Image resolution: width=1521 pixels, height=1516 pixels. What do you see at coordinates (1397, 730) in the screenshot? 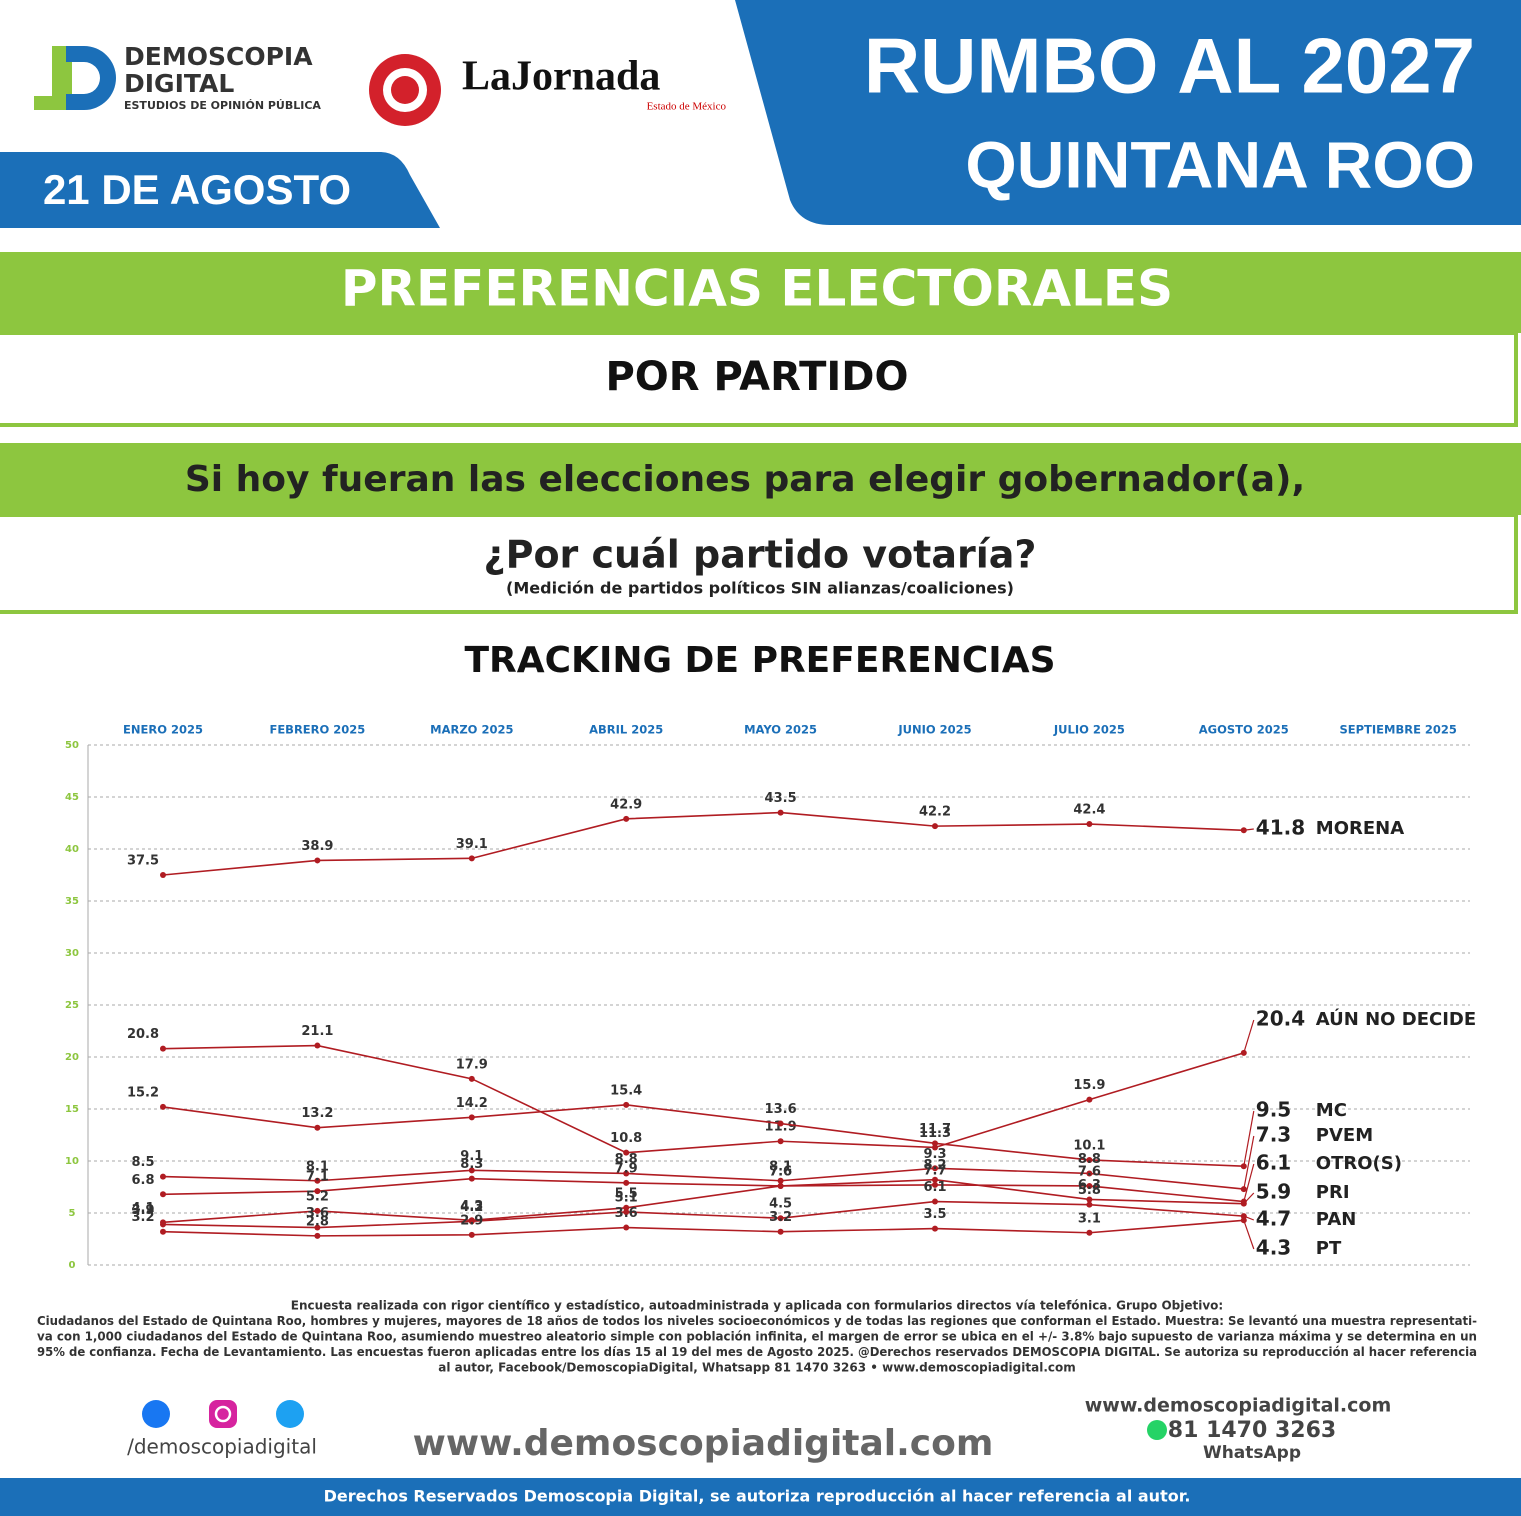
I see `x-tick-label: SEPTIEMBRE 2025` at bounding box center [1397, 730].